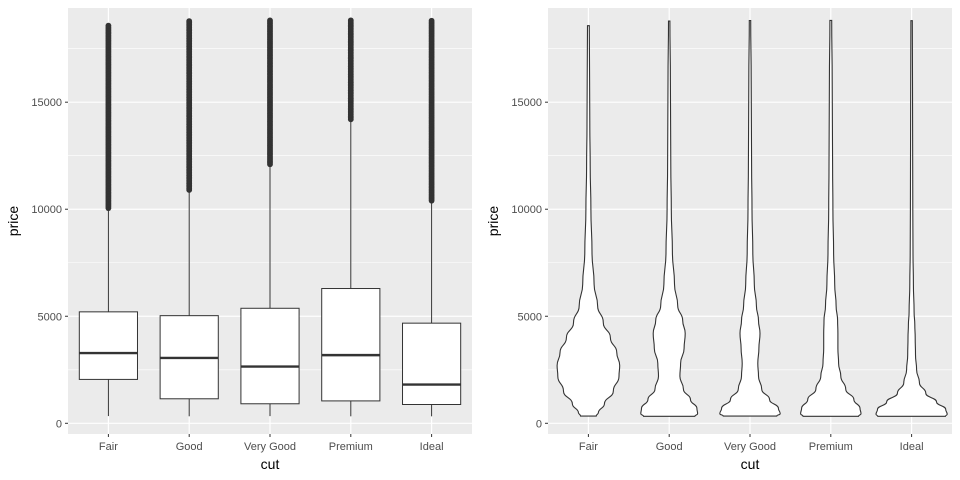 This screenshot has width=960, height=480. What do you see at coordinates (432, 217) in the screenshot?
I see `box-ideal` at bounding box center [432, 217].